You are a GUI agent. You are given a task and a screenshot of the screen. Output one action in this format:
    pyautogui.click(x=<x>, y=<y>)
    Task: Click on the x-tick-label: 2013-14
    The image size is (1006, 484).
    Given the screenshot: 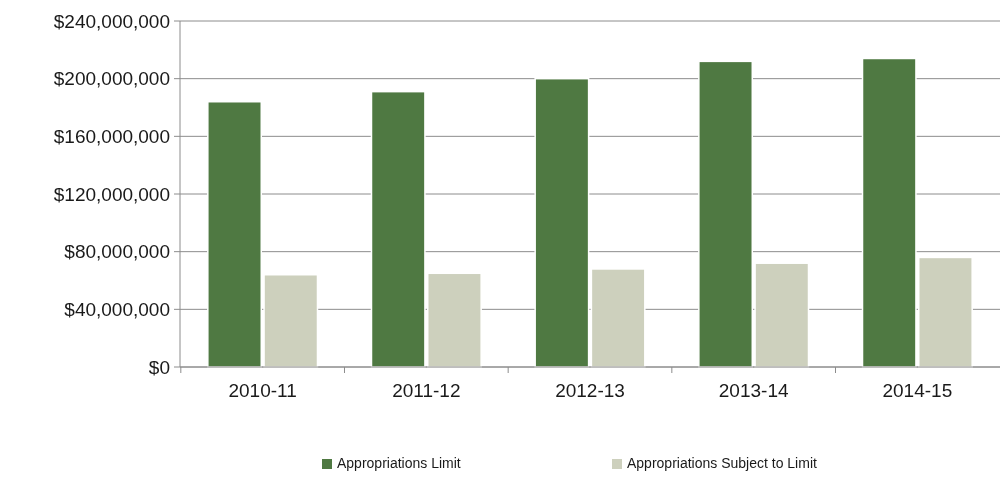 What is the action you would take?
    pyautogui.click(x=753, y=390)
    